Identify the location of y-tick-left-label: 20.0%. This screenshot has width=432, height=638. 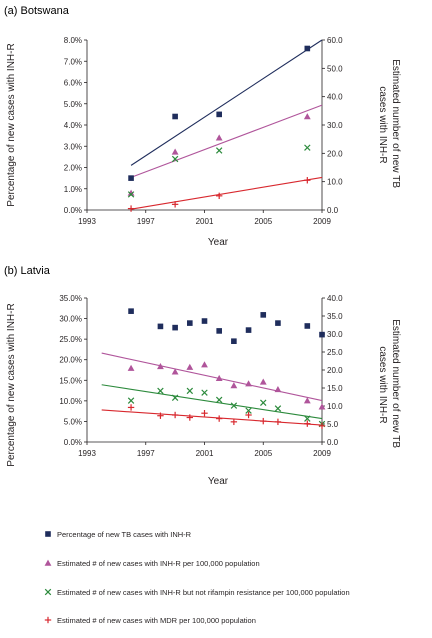
(70, 360).